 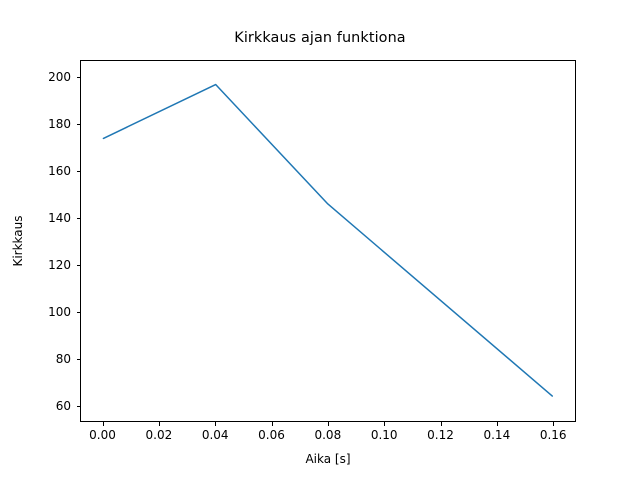 I want to click on x-tick-label-7: 0.14, so click(x=497, y=435).